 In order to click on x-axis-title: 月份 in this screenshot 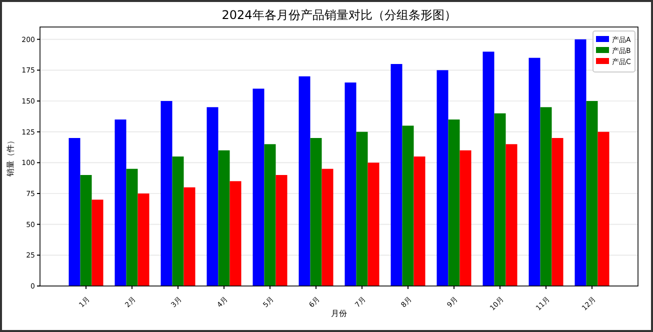, I will do `click(339, 313)`.